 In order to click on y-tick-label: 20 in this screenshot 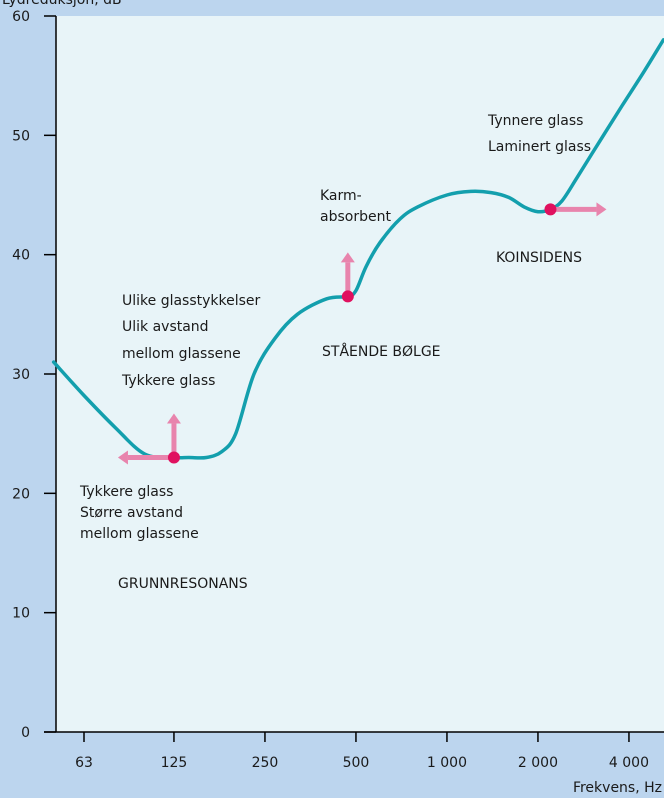, I will do `click(21, 494)`.